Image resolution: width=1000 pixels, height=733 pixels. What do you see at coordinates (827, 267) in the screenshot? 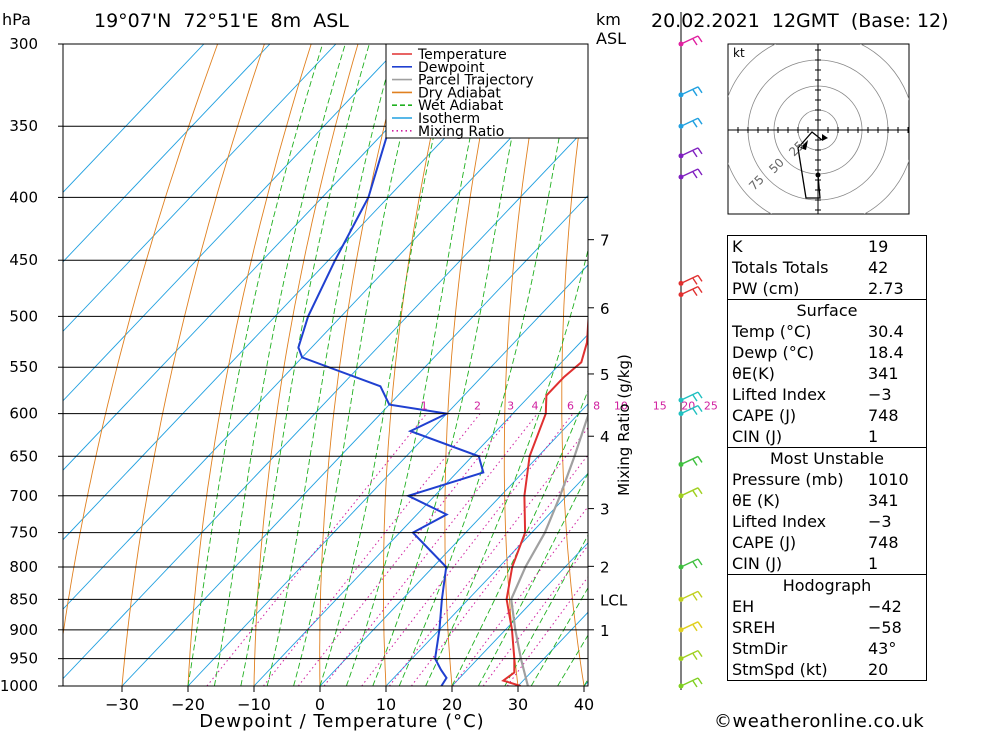
I see `index-row: Totals Totals 42` at bounding box center [827, 267].